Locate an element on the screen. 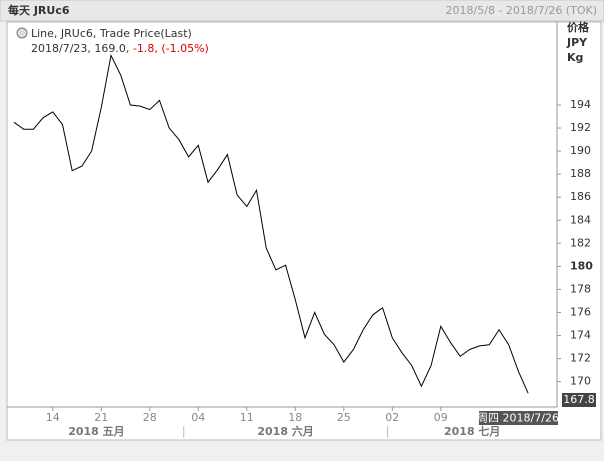 The image size is (604, 461). month-label: 2018 七月 is located at coordinates (472, 431).